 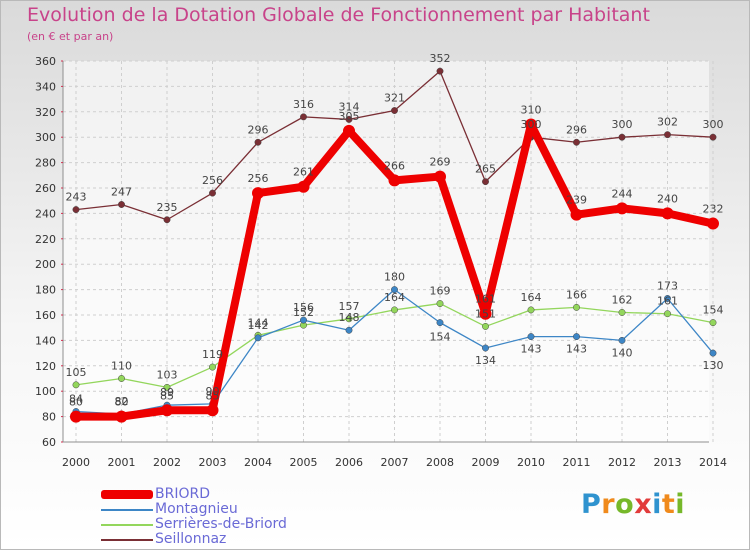 I want to click on legend-swatch-briord, so click(x=127, y=494).